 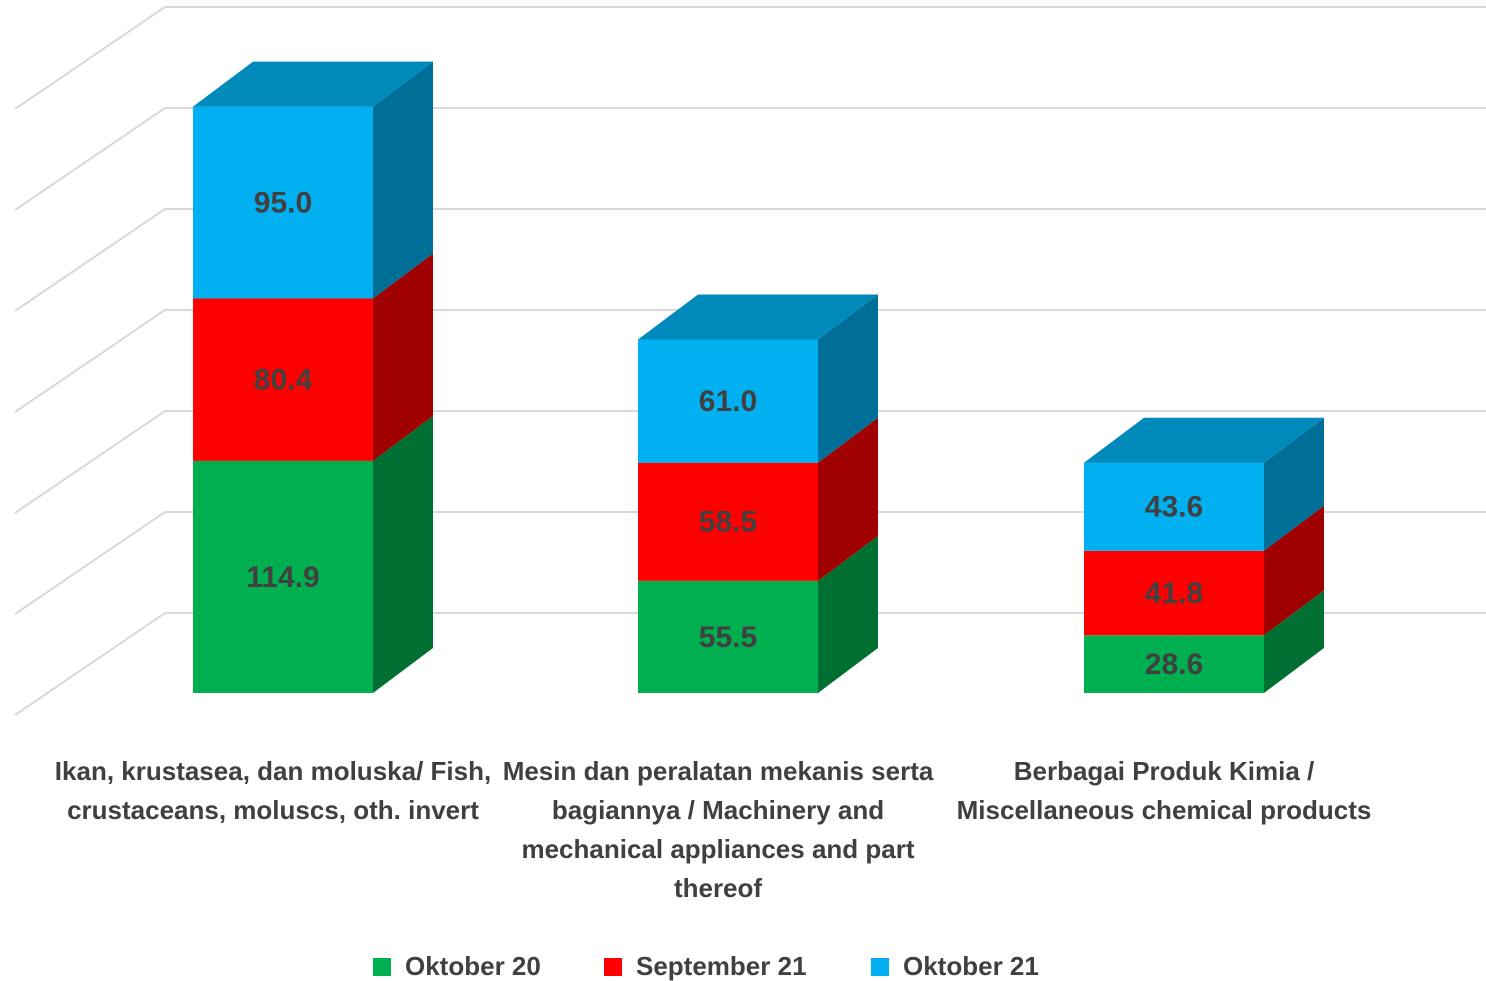 I want to click on value-label: 58.5, so click(x=728, y=522).